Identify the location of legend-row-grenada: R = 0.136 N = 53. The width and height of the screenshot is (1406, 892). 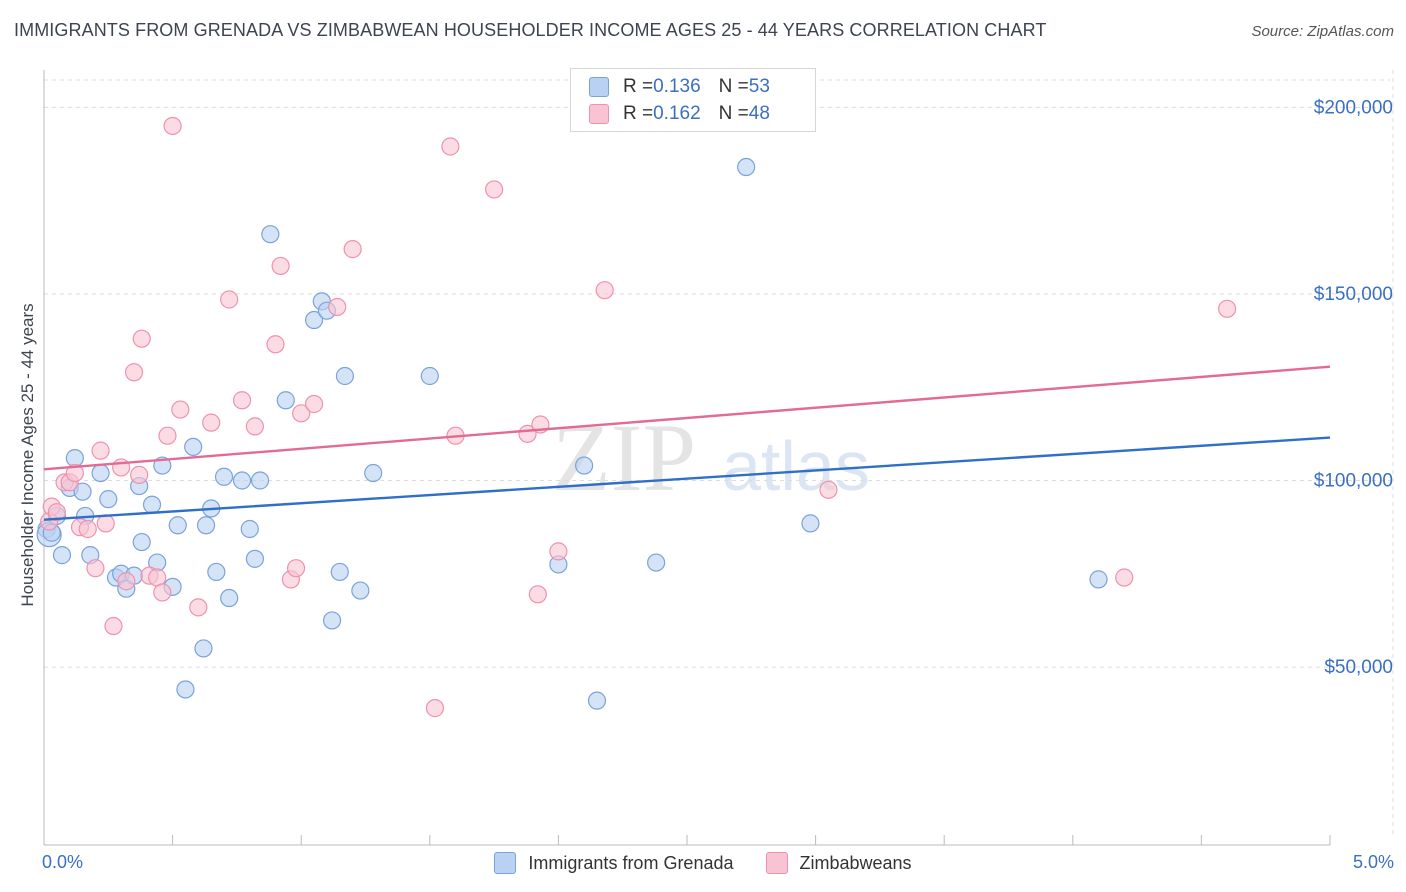
(679, 87).